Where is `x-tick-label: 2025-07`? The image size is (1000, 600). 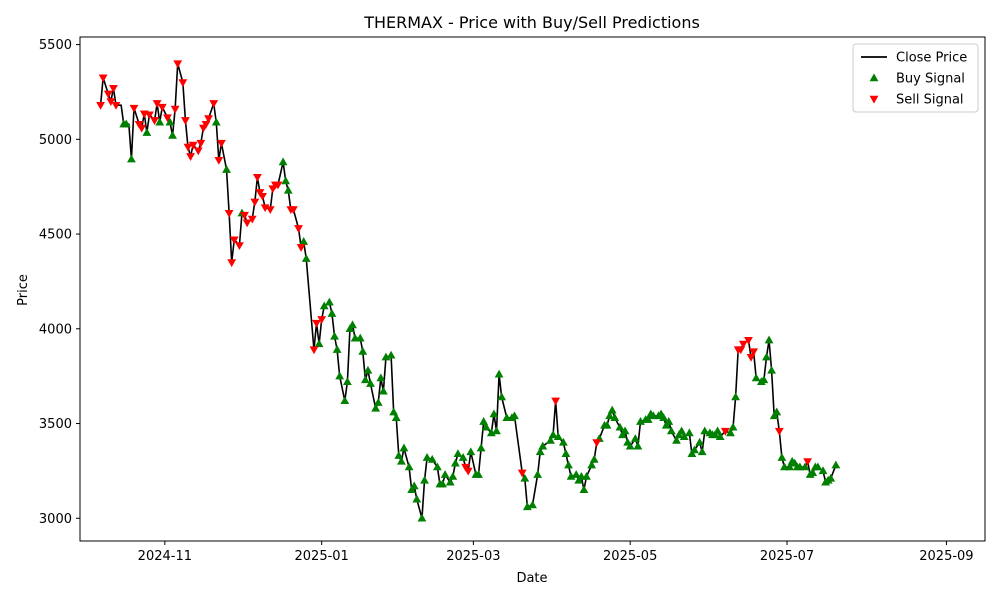
x-tick-label: 2025-07 is located at coordinates (787, 556).